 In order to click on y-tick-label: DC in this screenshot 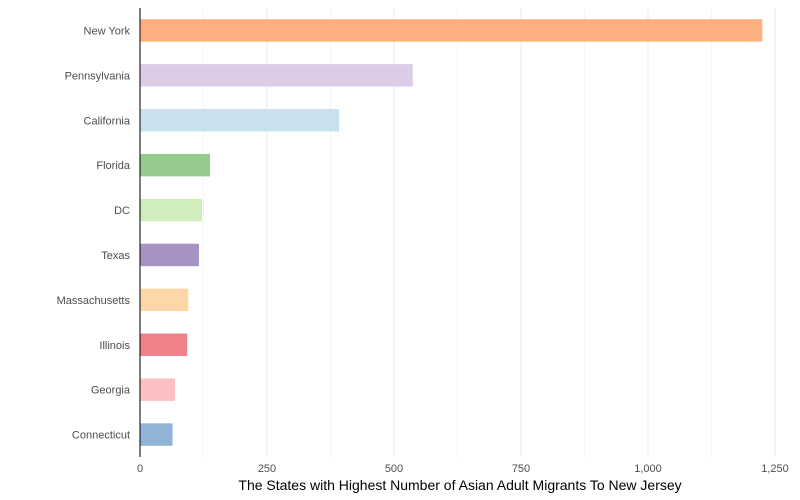, I will do `click(122, 211)`.